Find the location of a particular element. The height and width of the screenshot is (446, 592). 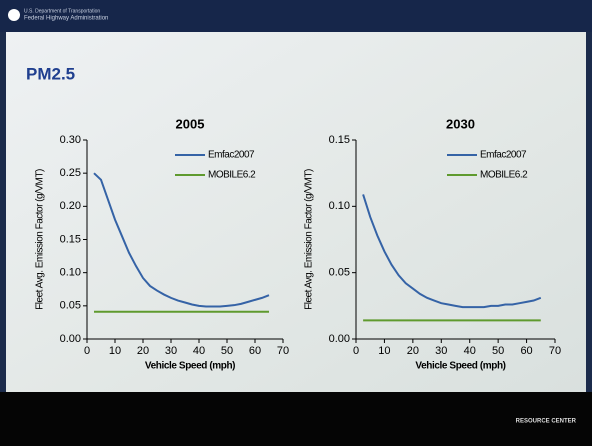

footer-text: RESOURCE CENTER is located at coordinates (546, 422).